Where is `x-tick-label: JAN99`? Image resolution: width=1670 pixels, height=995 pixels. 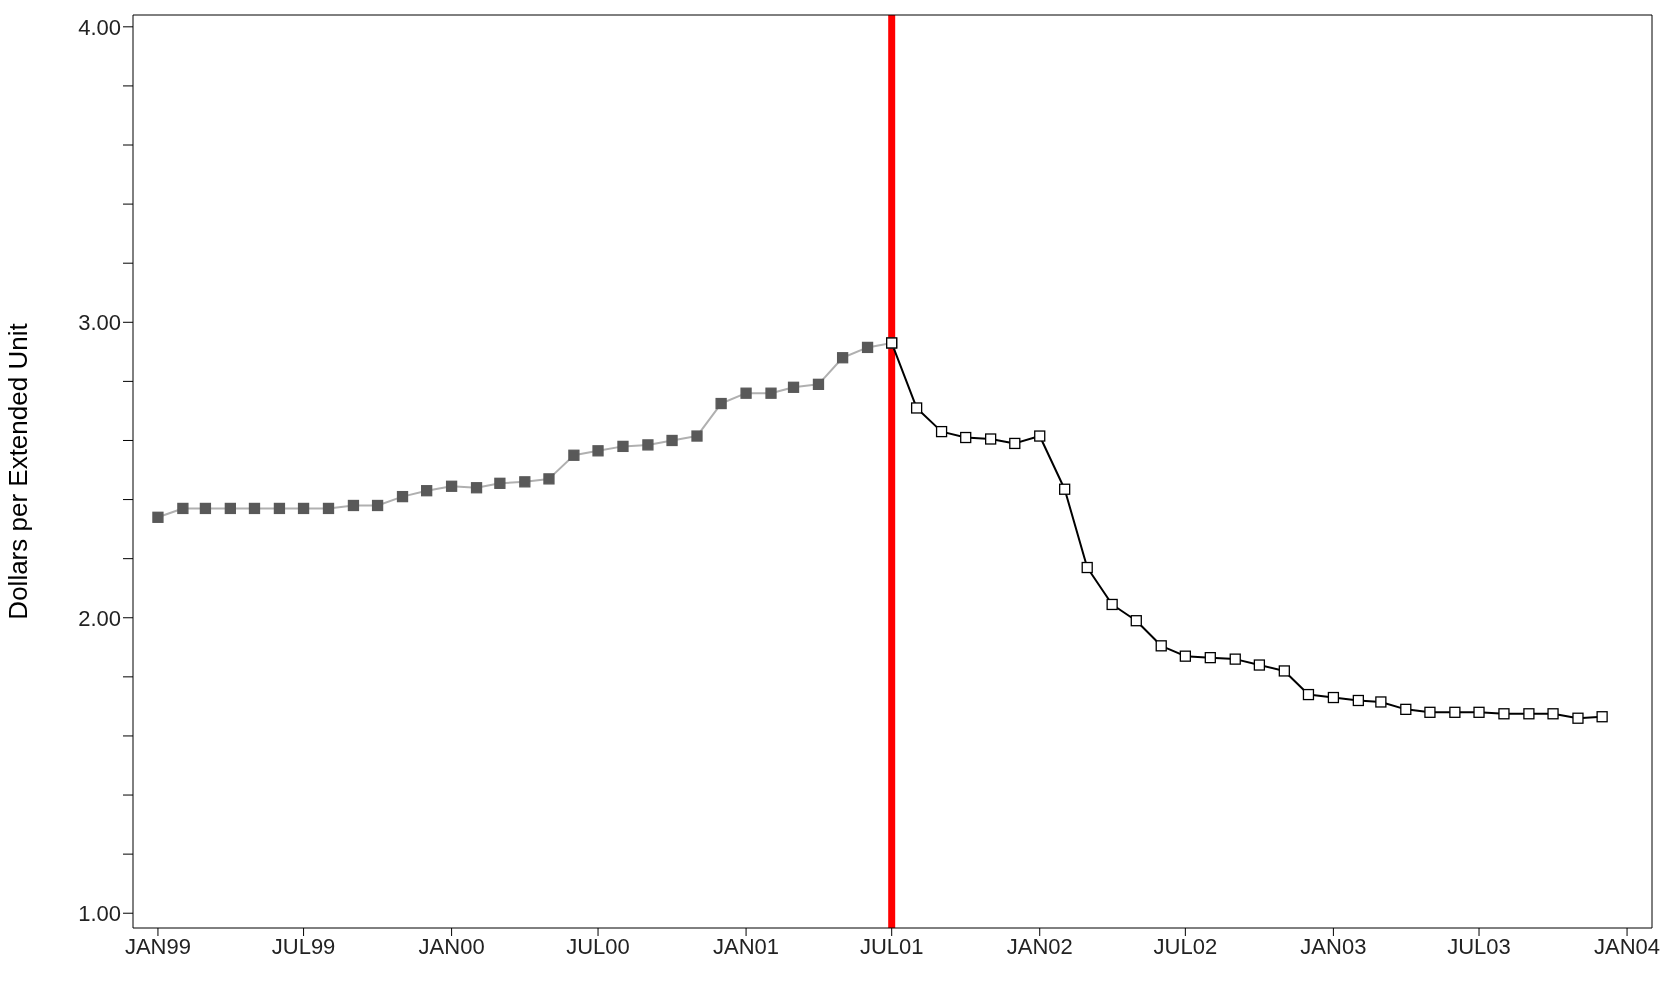 x-tick-label: JAN99 is located at coordinates (157, 946).